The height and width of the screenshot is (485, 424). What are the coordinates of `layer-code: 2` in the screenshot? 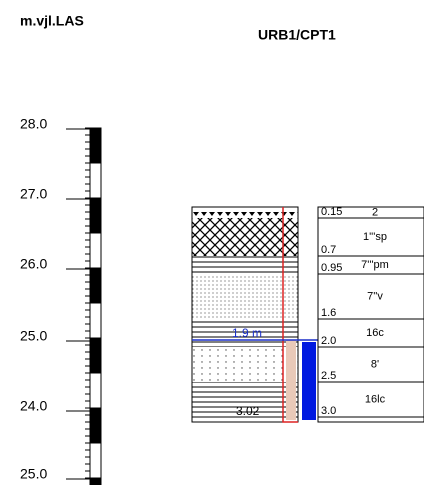 It's located at (375, 212).